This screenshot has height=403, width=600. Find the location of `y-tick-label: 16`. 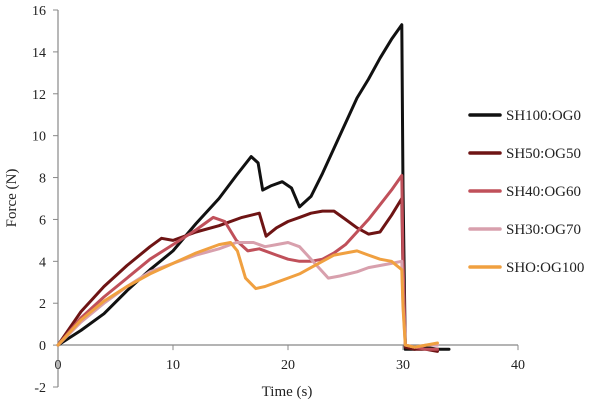

y-tick-label: 16 is located at coordinates (39, 11).